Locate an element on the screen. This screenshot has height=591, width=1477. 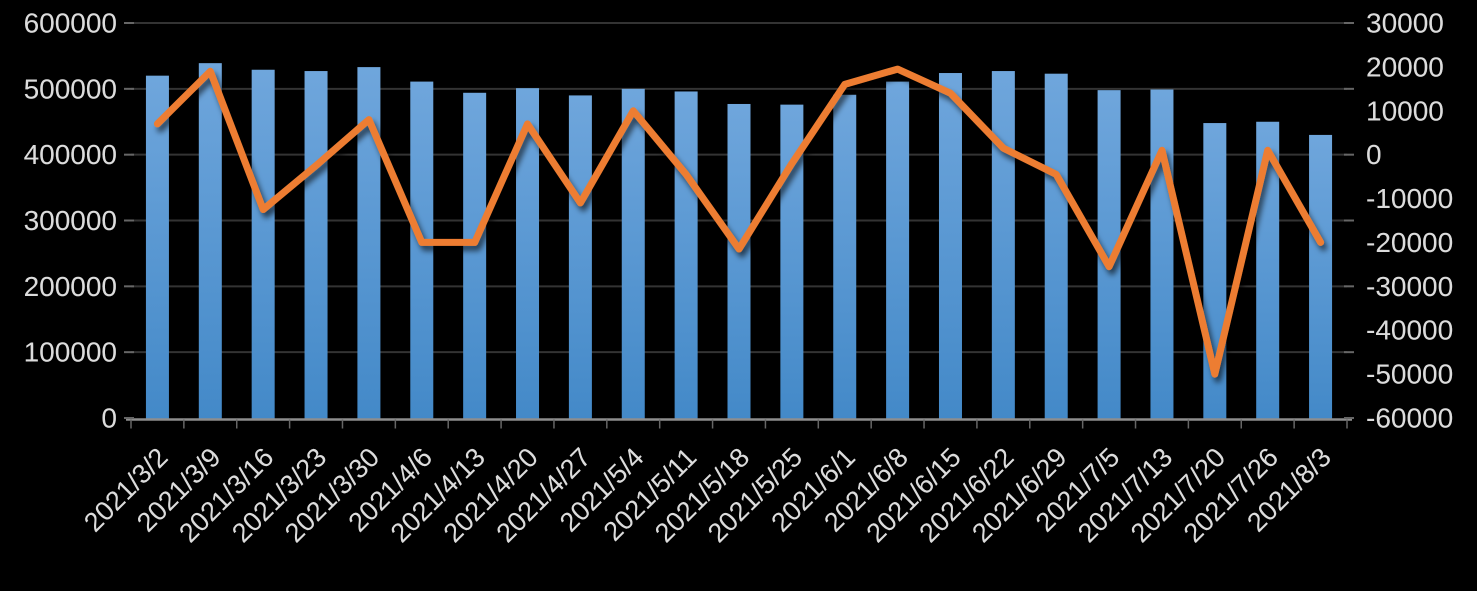
y-axis-right-label: 20000 is located at coordinates (1405, 66).